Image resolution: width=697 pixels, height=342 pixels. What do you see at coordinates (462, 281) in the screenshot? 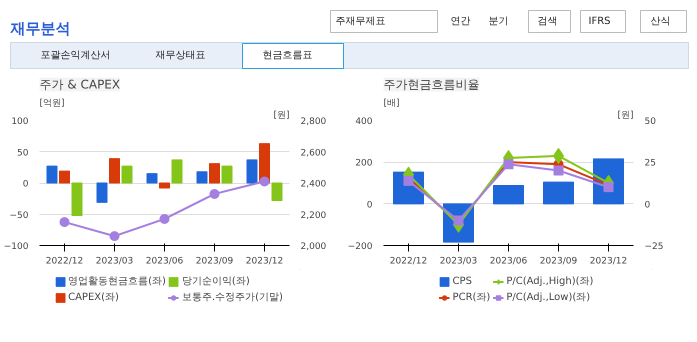
I see `legend-label: CPS` at bounding box center [462, 281].